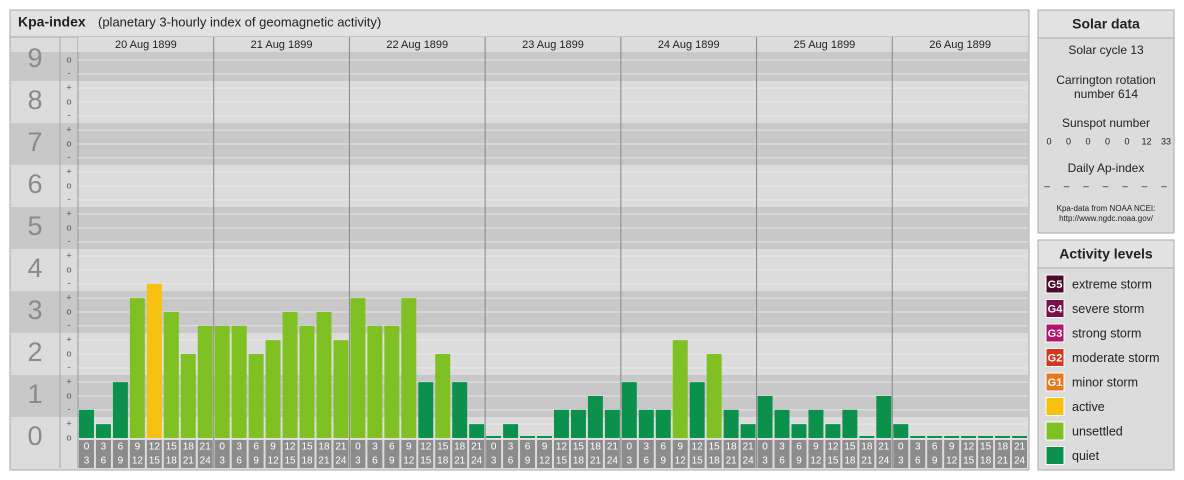 The height and width of the screenshot is (480, 1184). Describe the element at coordinates (1086, 456) in the screenshot. I see `legend-label: quiet` at that location.